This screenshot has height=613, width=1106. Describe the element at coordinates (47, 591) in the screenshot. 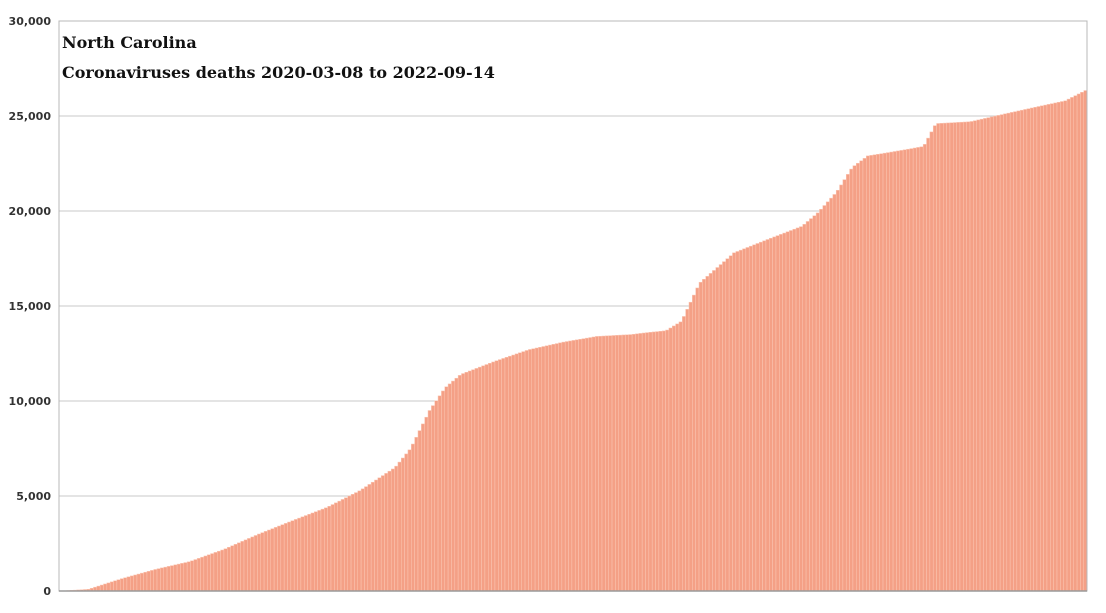

I see `y-tick-label: 0` at that location.